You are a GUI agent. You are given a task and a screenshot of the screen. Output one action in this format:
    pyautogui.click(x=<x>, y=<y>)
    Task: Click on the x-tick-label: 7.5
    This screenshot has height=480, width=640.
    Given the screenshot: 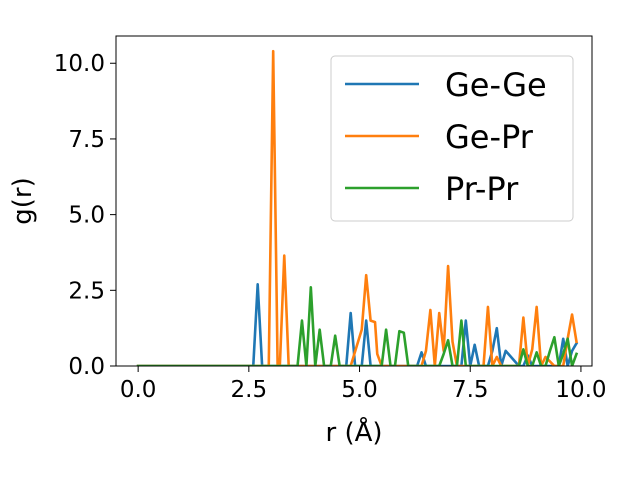 What is the action you would take?
    pyautogui.click(x=470, y=390)
    